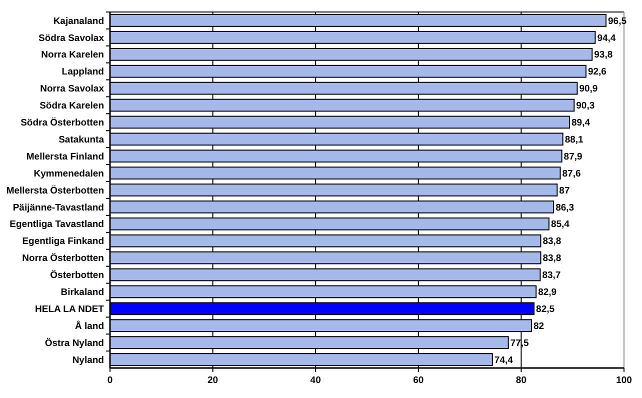 This screenshot has height=398, width=642. What do you see at coordinates (618, 21) in the screenshot?
I see `data-label: 96,5` at bounding box center [618, 21].